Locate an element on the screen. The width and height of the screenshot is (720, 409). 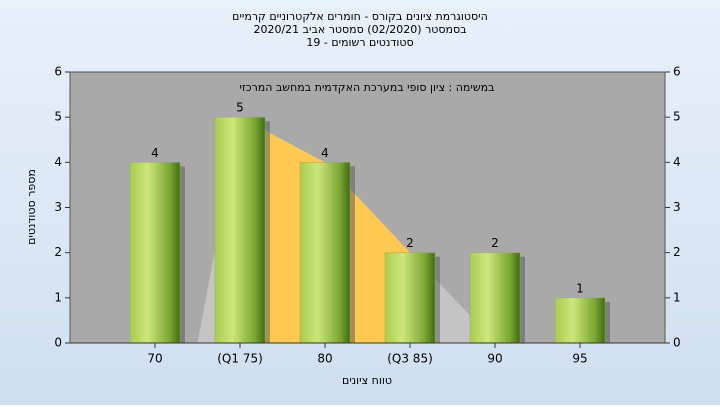
x-tick-label: 70 is located at coordinates (154, 359).